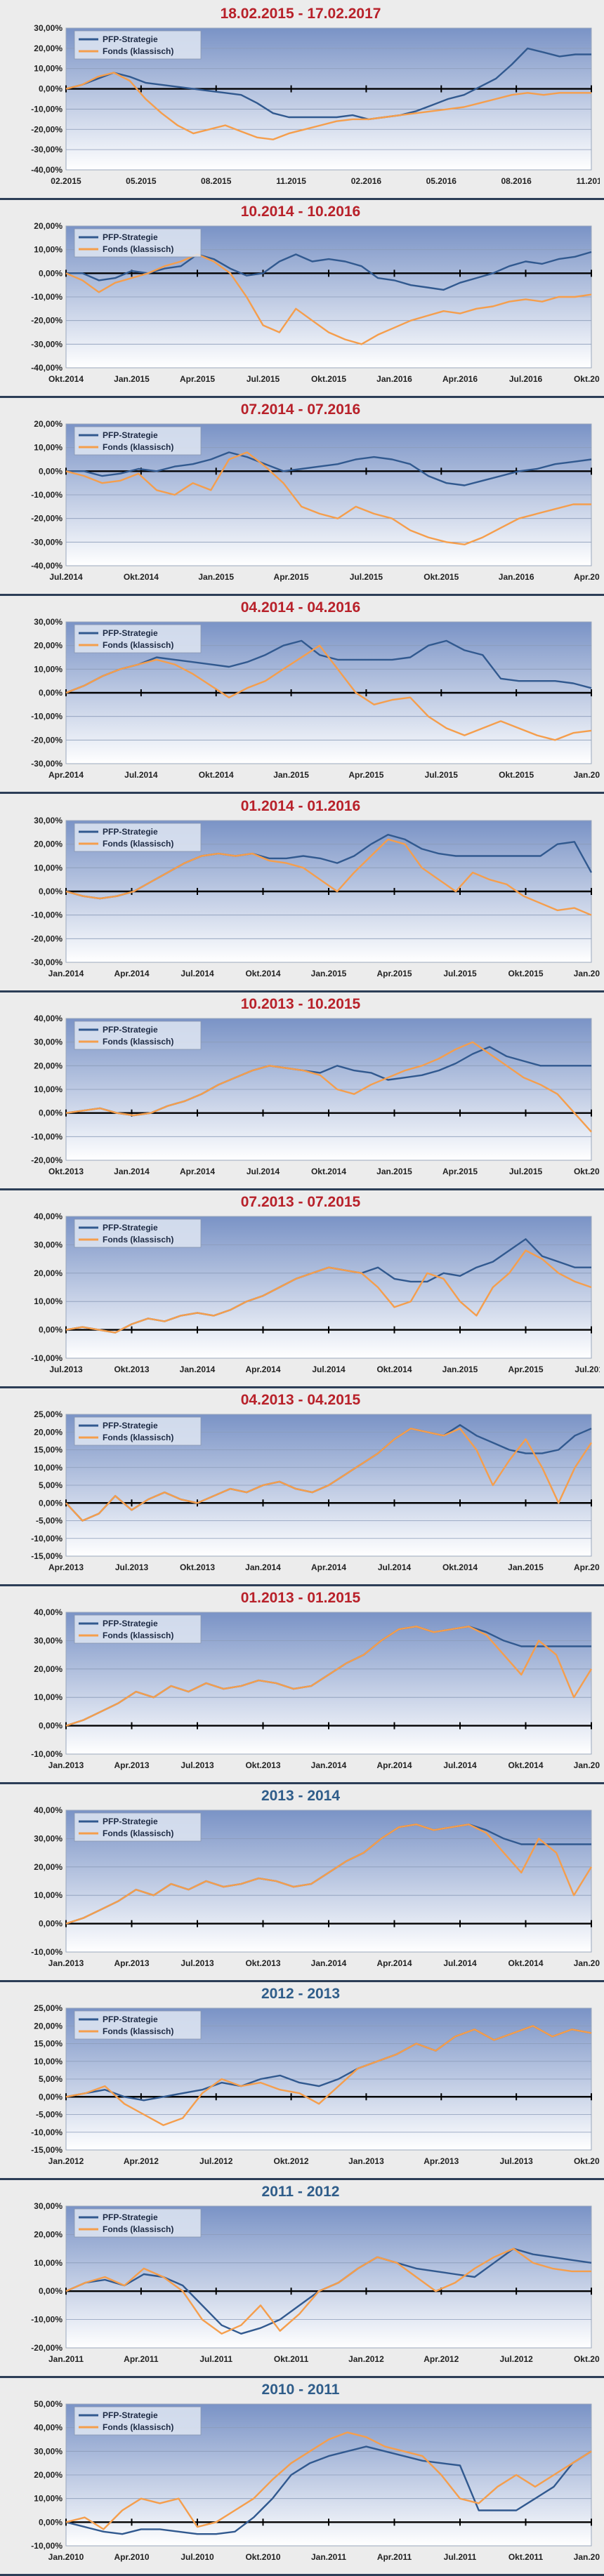 The image size is (604, 2576). What do you see at coordinates (394, 2557) in the screenshot?
I see `x-tick-label: Apr.2011` at bounding box center [394, 2557].